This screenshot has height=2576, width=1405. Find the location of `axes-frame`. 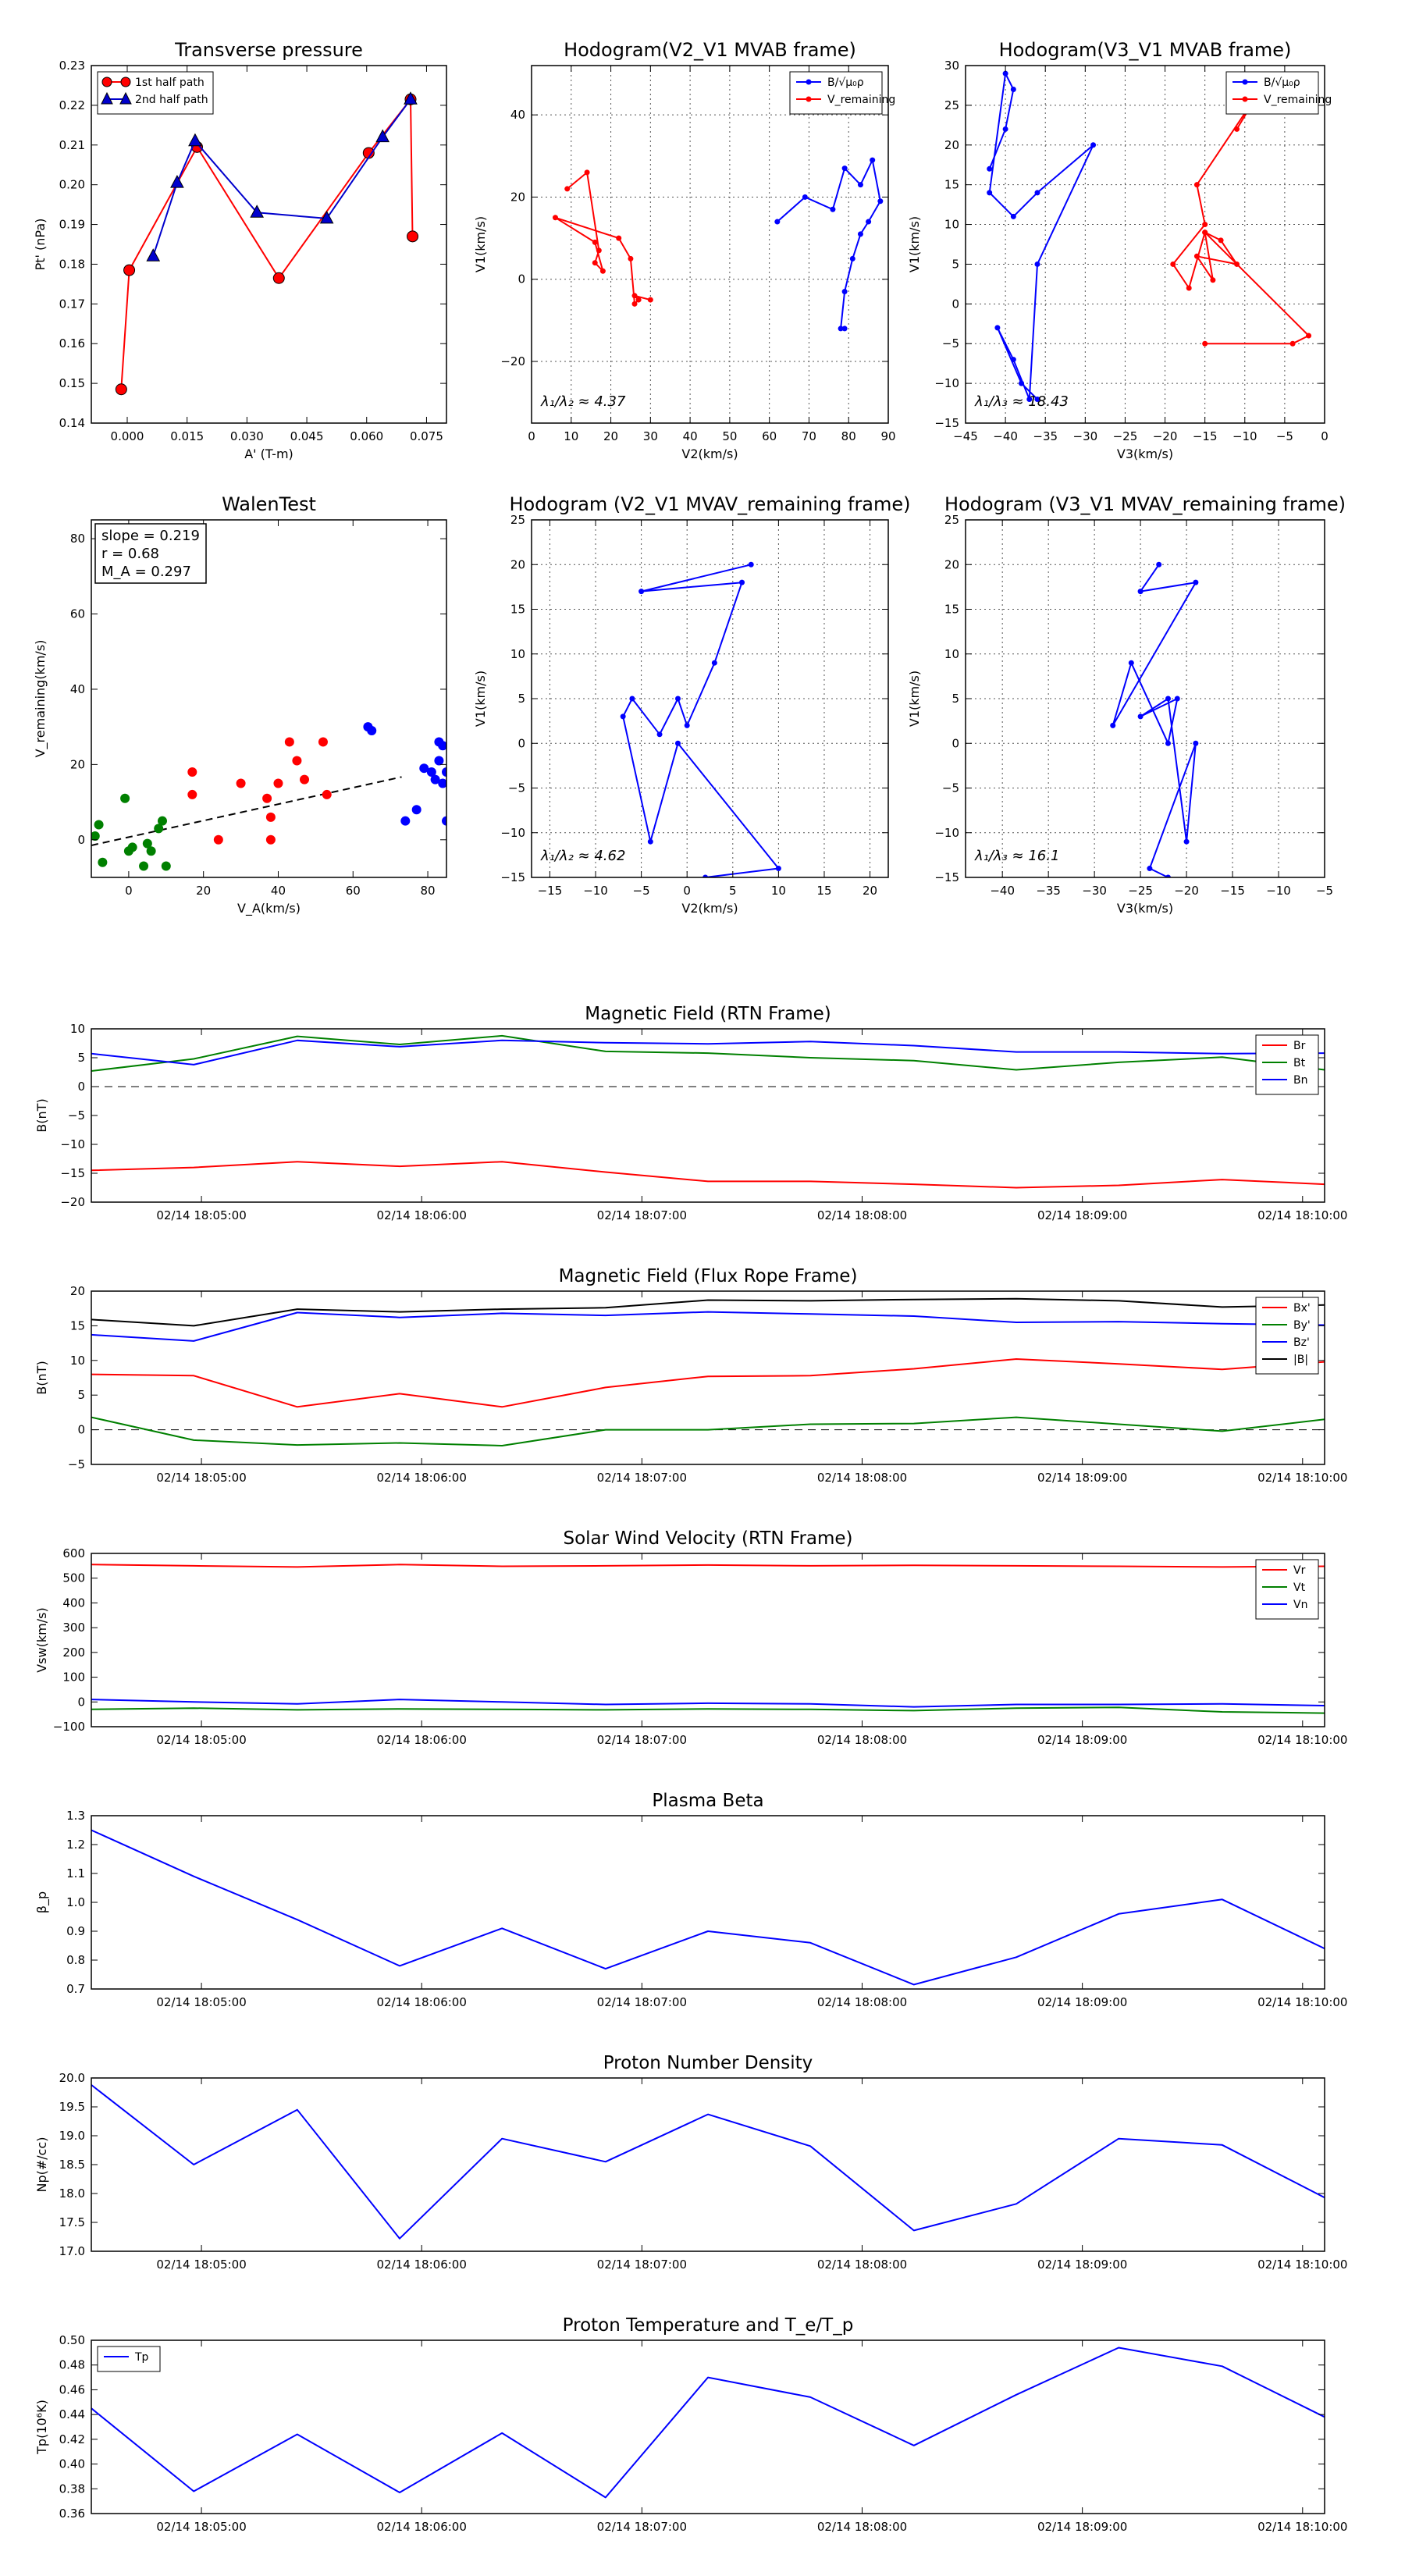

axes-frame is located at coordinates (710, 245).